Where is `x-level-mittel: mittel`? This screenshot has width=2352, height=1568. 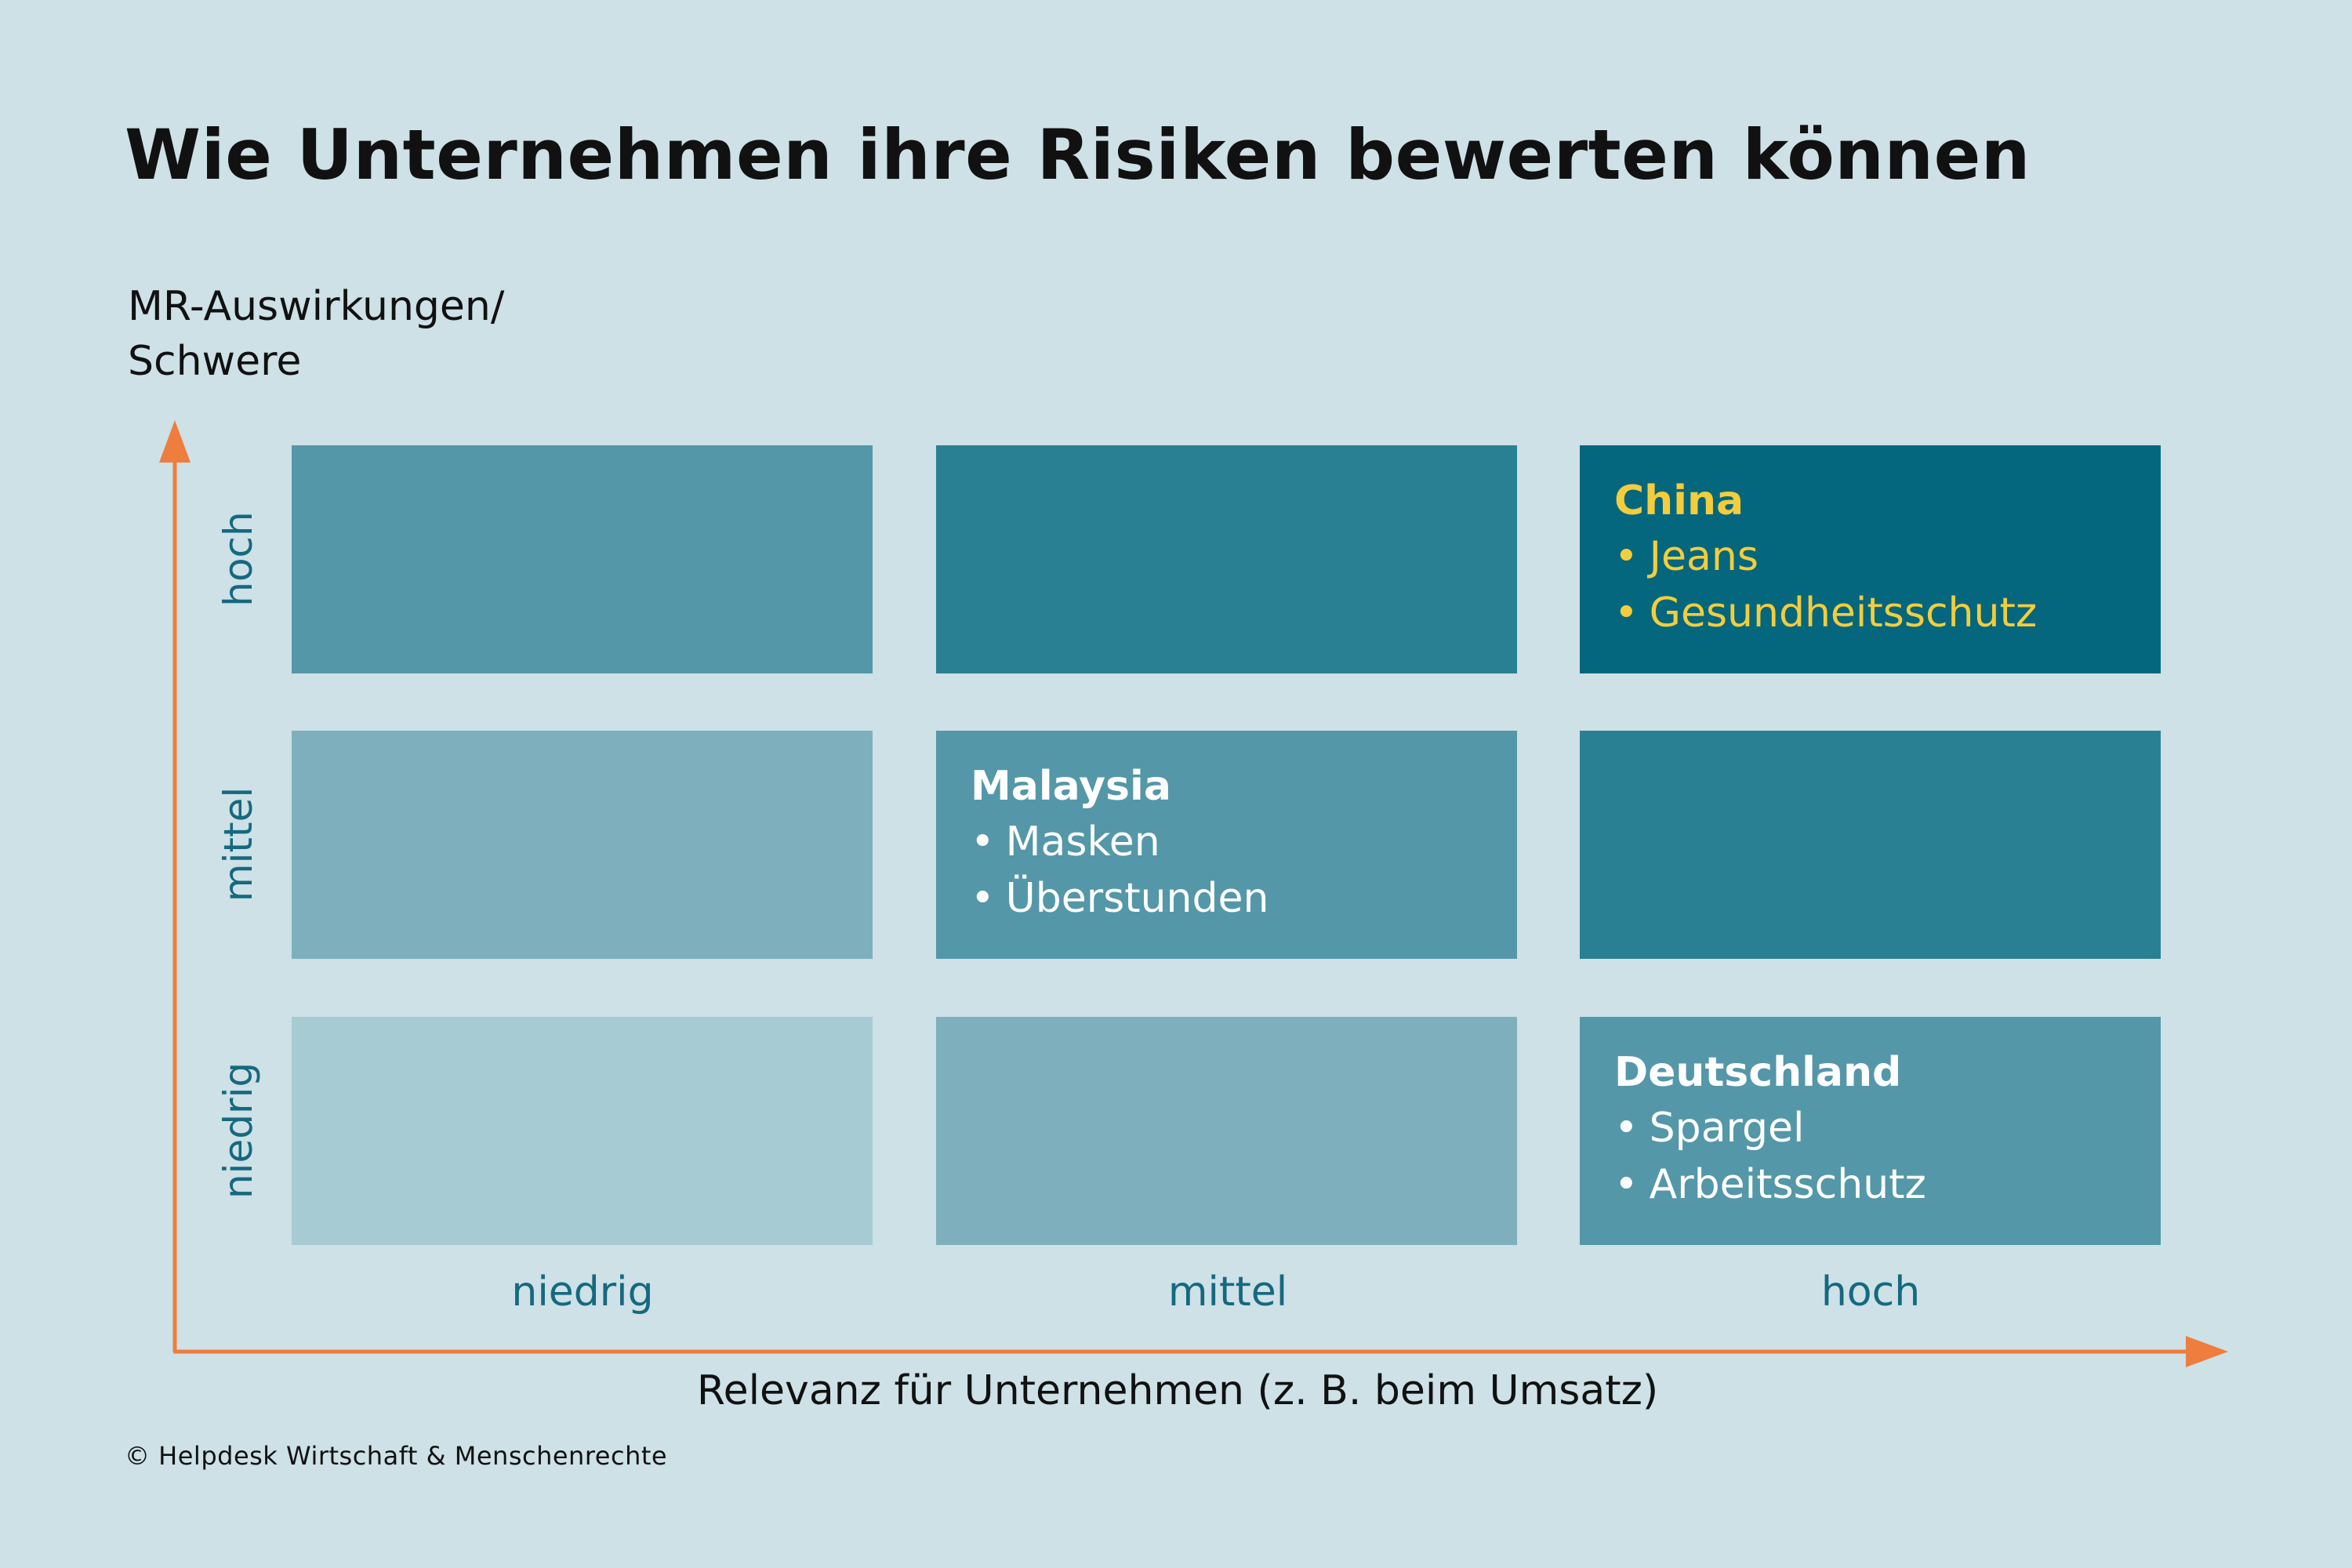
x-level-mittel: mittel is located at coordinates (1227, 1292).